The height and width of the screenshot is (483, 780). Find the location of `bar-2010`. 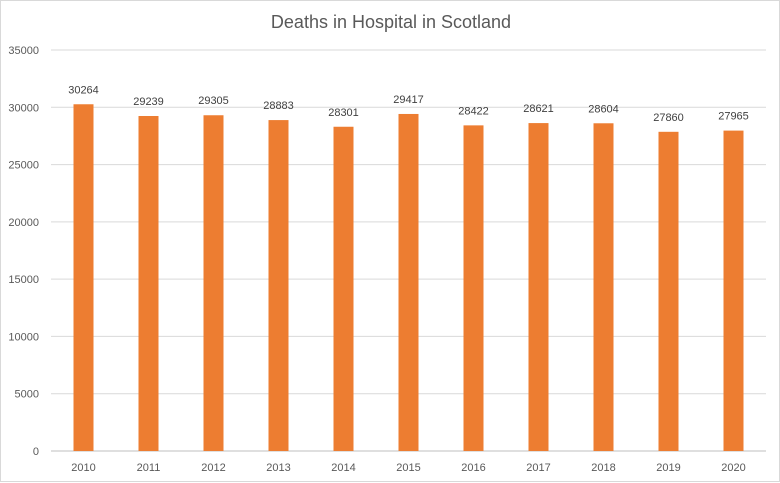

bar-2010 is located at coordinates (83, 277).